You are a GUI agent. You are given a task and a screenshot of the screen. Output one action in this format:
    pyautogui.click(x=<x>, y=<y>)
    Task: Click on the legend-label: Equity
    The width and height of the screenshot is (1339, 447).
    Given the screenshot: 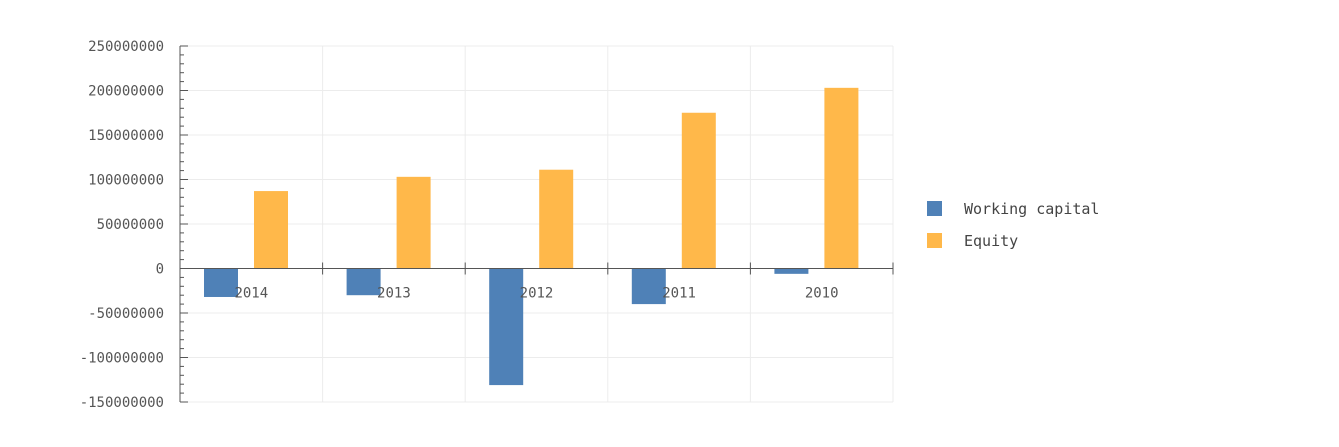 What is the action you would take?
    pyautogui.click(x=991, y=241)
    